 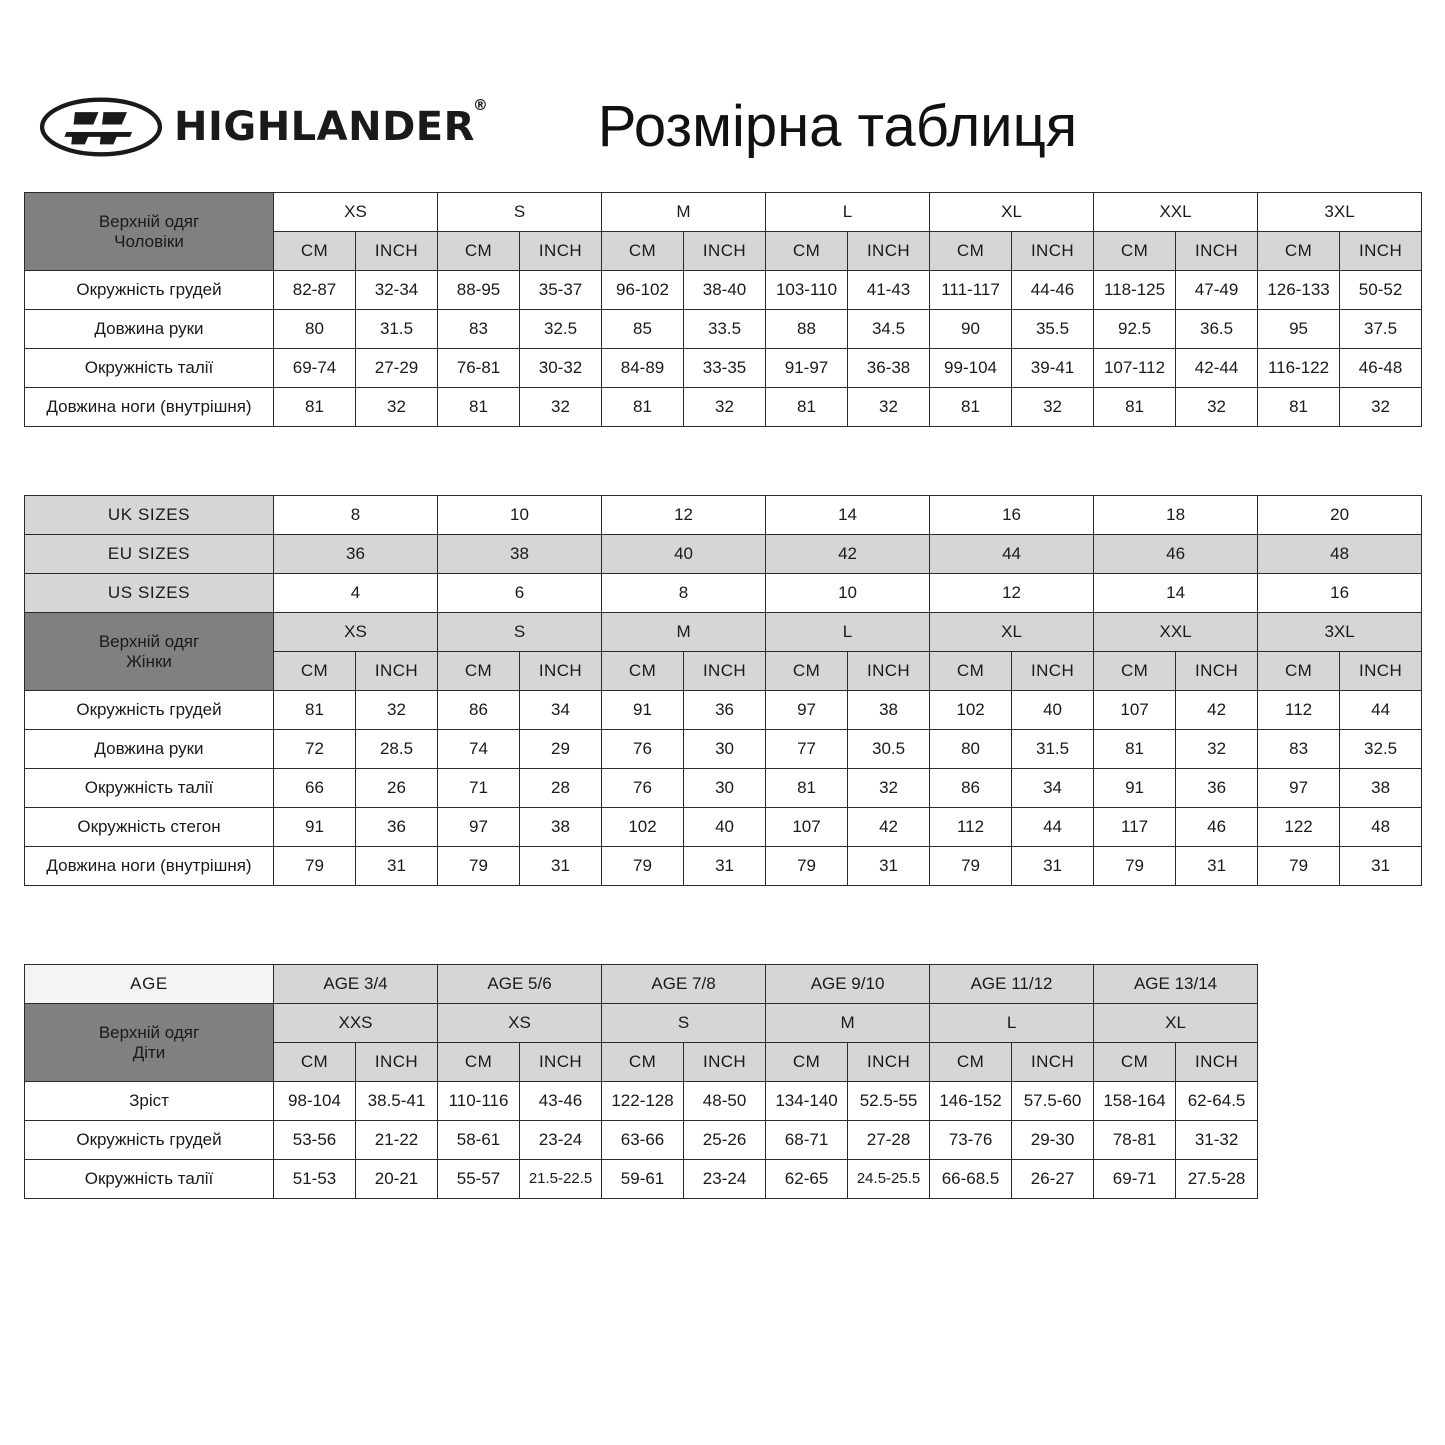 What do you see at coordinates (1012, 515) in the screenshot?
I see `uk-size-4: 16` at bounding box center [1012, 515].